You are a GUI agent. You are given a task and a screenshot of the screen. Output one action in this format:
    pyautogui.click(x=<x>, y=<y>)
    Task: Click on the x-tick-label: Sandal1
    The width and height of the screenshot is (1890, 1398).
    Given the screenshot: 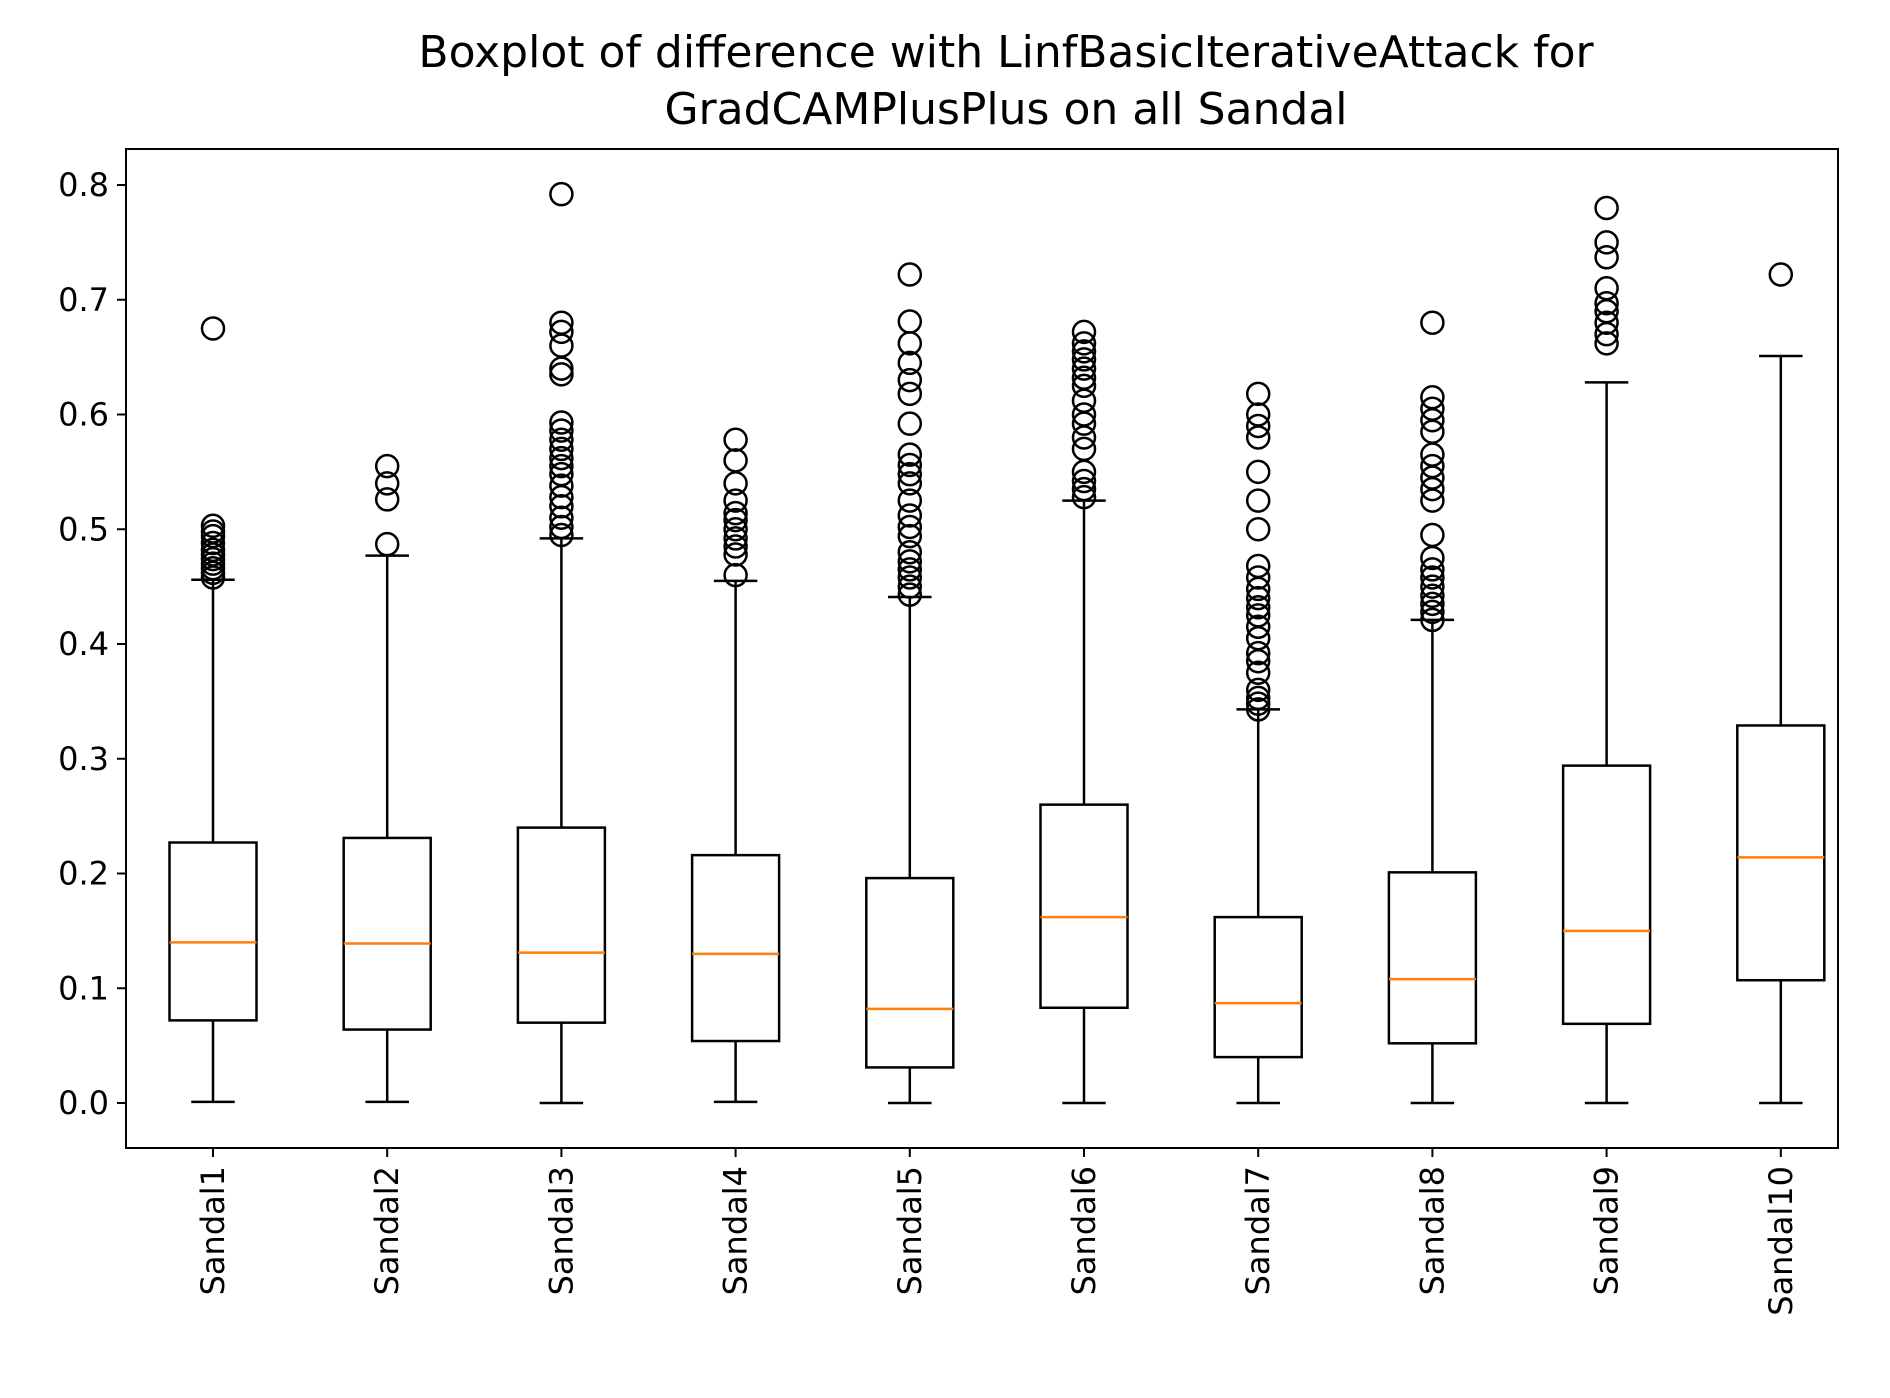 What is the action you would take?
    pyautogui.click(x=213, y=1230)
    